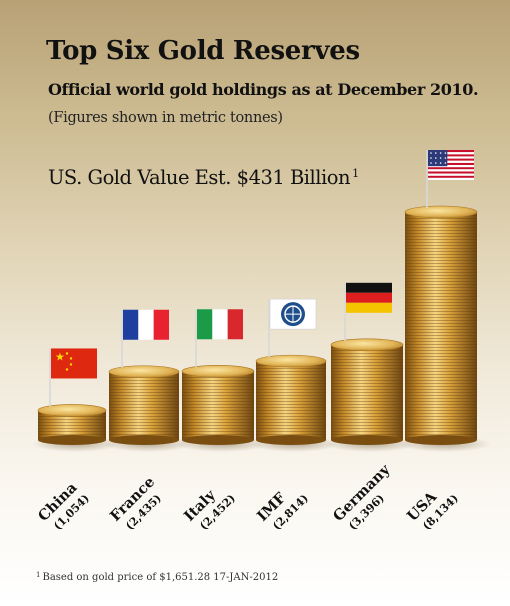 Image resolution: width=510 pixels, height=606 pixels. What do you see at coordinates (63, 506) in the screenshot?
I see `category-label-china: China(1,054)` at bounding box center [63, 506].